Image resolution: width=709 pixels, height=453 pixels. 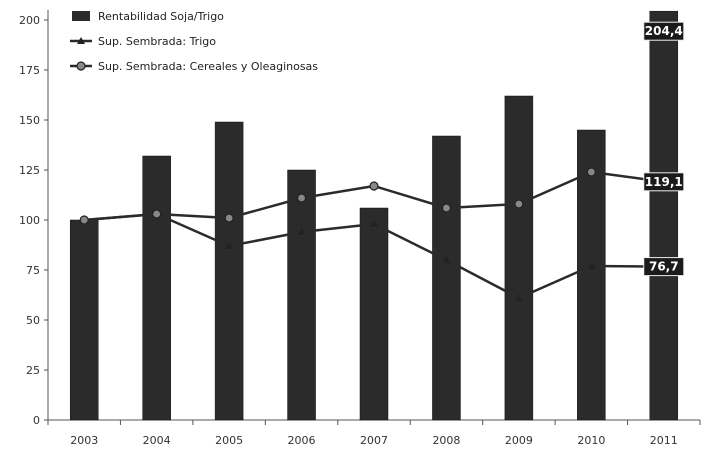 I want to click on legend-item: Rentabilidad Soja/Trigo, so click(x=148, y=16).